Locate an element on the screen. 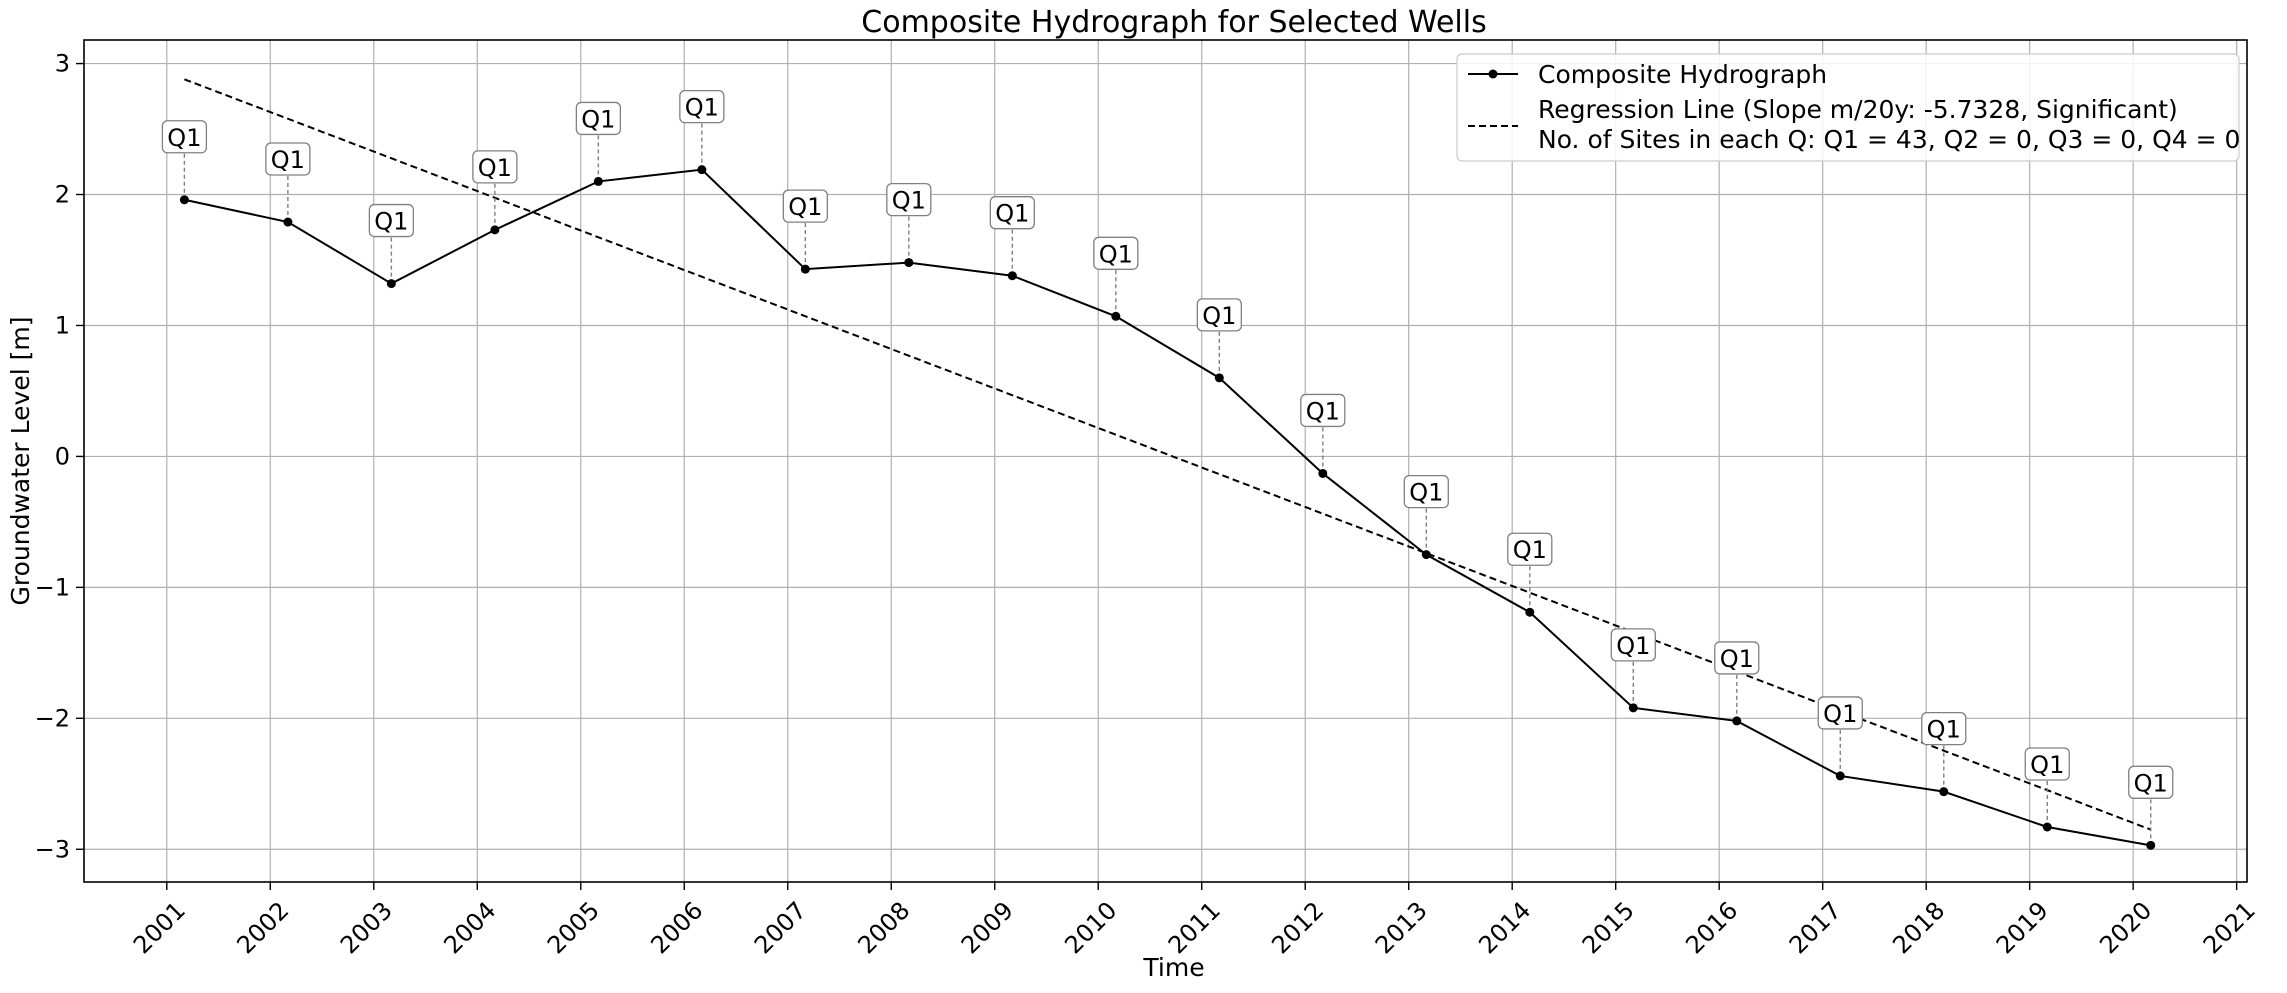  x-tick-label: 2006 is located at coordinates (676, 927).